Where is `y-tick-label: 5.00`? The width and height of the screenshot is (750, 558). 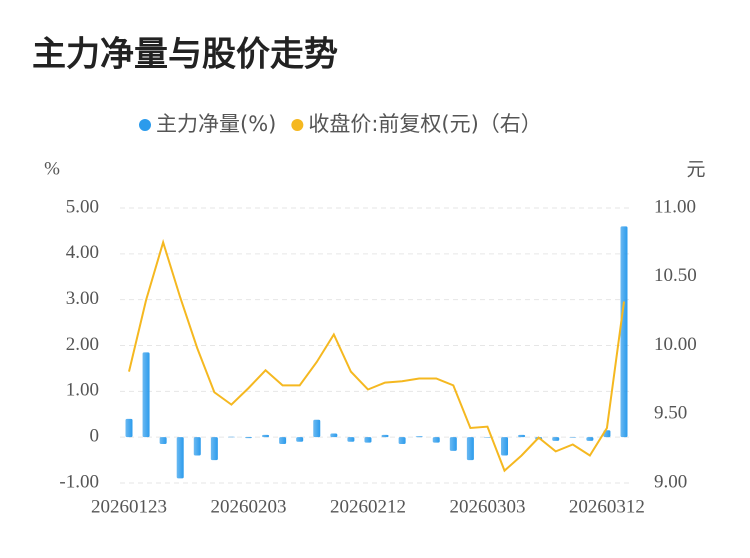 y-tick-label: 5.00 is located at coordinates (82, 206).